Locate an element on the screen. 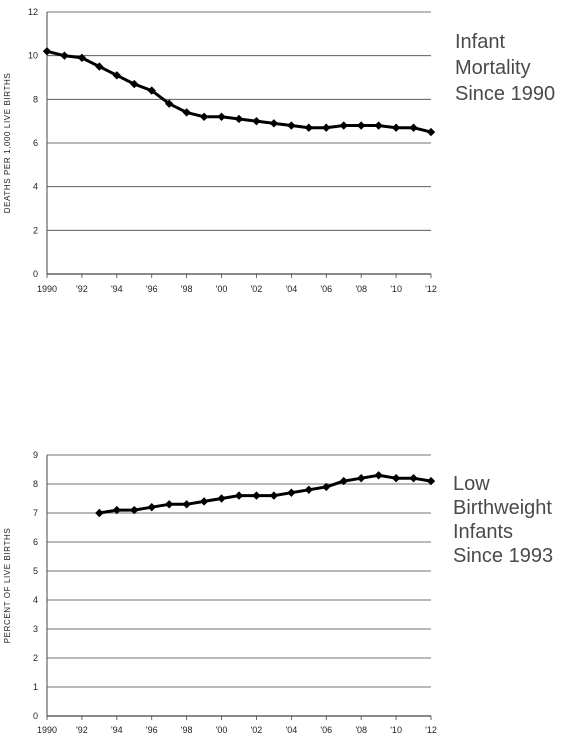 The image size is (580, 739). y-tick-label: 9 is located at coordinates (35, 455).